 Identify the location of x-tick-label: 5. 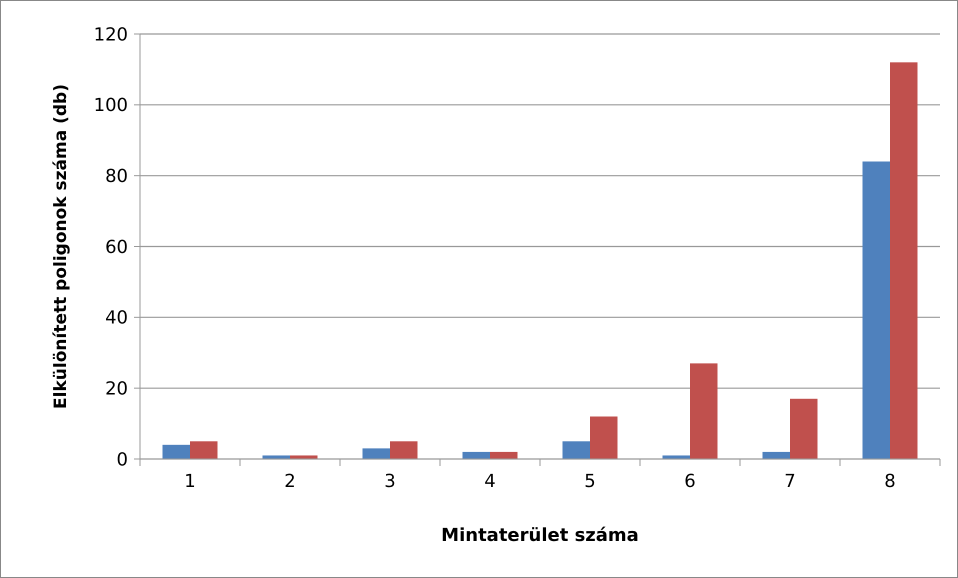
(590, 481).